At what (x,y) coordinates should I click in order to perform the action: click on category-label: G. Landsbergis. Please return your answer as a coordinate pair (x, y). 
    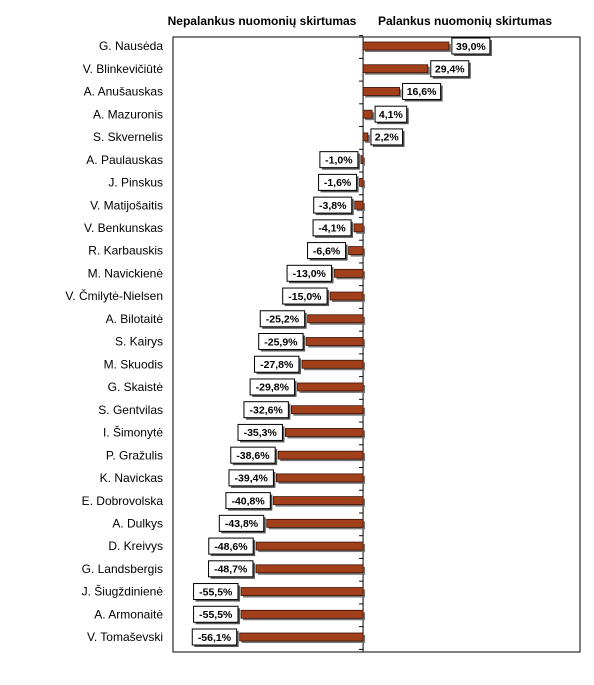
    Looking at the image, I should click on (122, 569).